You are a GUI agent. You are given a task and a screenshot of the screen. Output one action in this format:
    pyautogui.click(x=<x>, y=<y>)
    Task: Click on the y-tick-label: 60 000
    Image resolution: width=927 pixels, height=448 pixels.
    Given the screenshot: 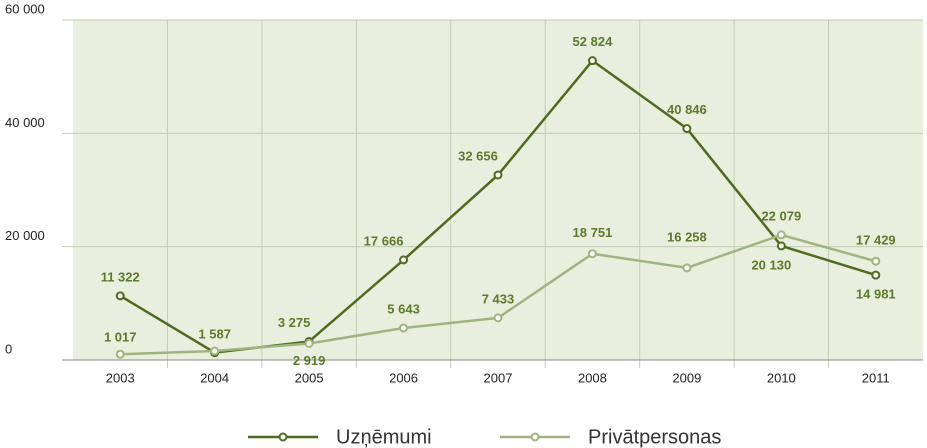 What is the action you would take?
    pyautogui.click(x=25, y=8)
    